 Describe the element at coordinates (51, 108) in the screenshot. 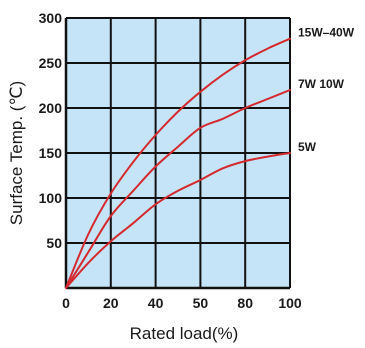

I see `y-tick-label: 200` at that location.